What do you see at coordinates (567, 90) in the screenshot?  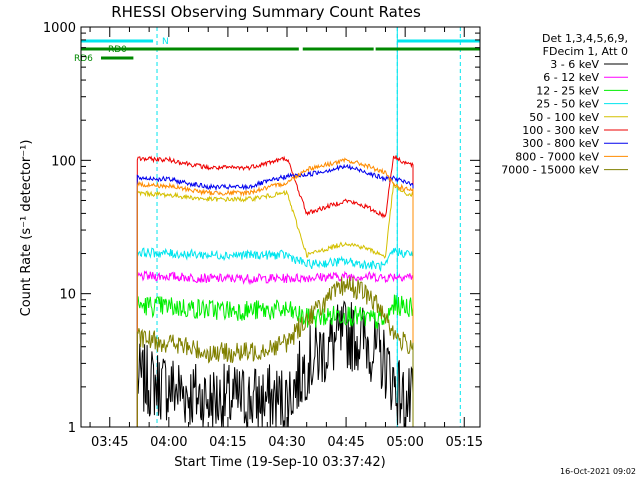 I see `legend-entry-label: 12 - 25 keV` at bounding box center [567, 90].